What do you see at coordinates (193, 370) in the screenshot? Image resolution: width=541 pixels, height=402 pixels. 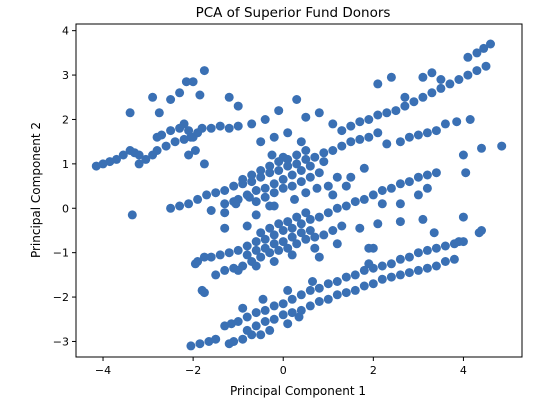 I see `x-tick-label: −2` at bounding box center [193, 370].